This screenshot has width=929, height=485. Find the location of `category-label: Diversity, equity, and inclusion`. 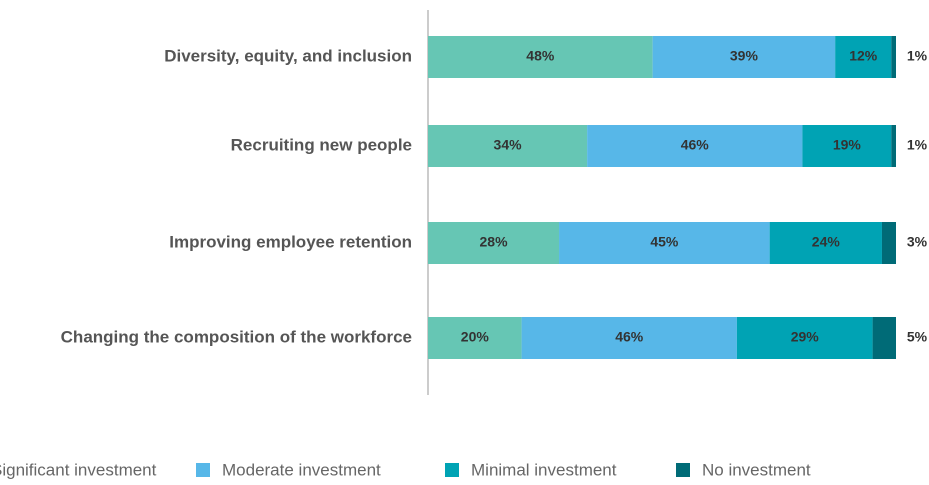

category-label: Diversity, equity, and inclusion is located at coordinates (288, 55).